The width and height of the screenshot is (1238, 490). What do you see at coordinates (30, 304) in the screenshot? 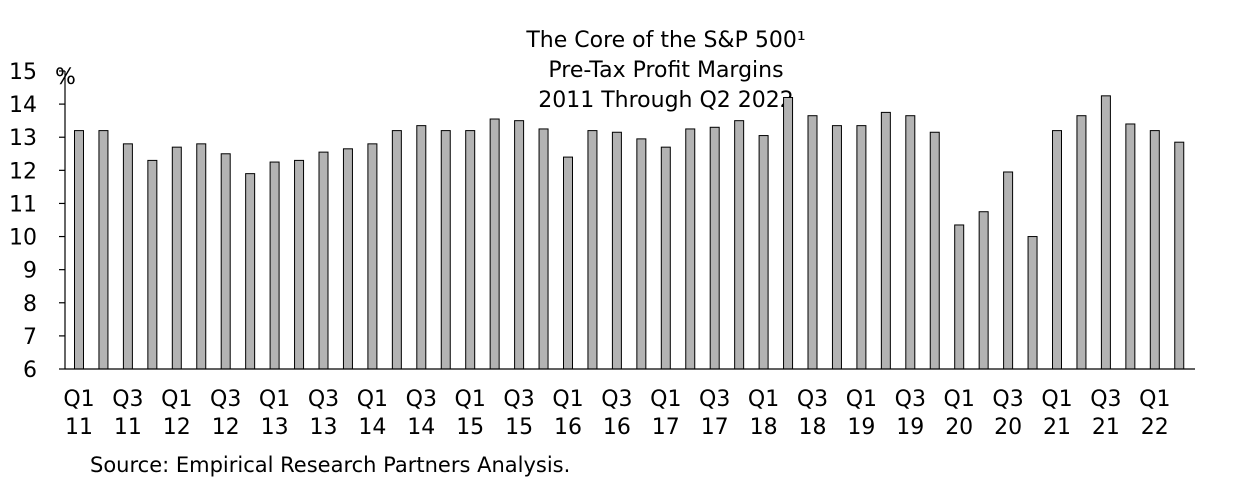
I see `y-tick-label: 8` at bounding box center [30, 304].